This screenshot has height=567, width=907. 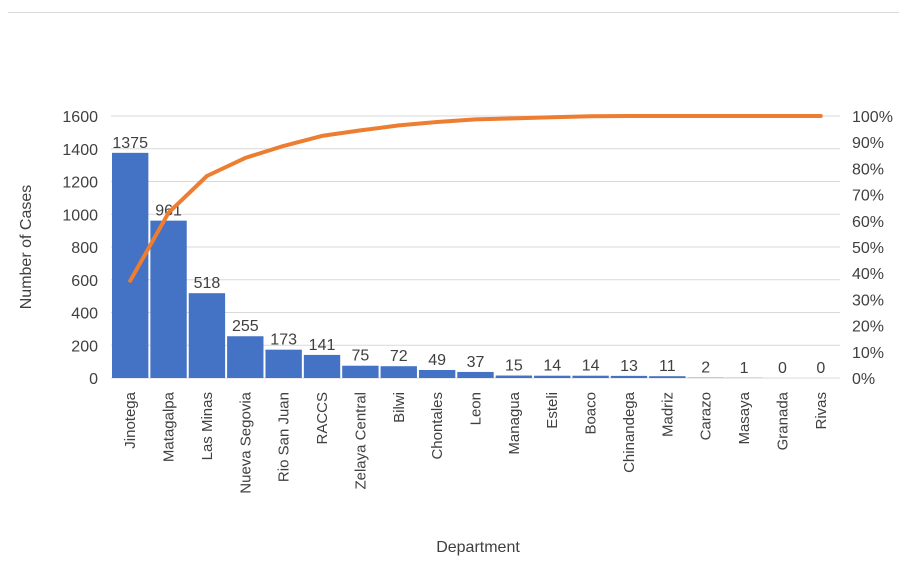 I want to click on bar-data-label: 75, so click(x=360, y=356).